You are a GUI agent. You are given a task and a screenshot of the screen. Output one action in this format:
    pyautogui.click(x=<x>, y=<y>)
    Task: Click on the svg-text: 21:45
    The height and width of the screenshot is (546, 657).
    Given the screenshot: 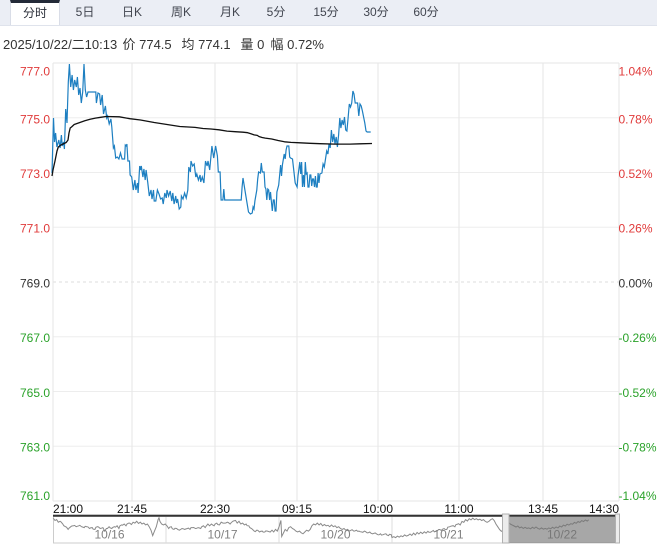 What is the action you would take?
    pyautogui.click(x=132, y=509)
    